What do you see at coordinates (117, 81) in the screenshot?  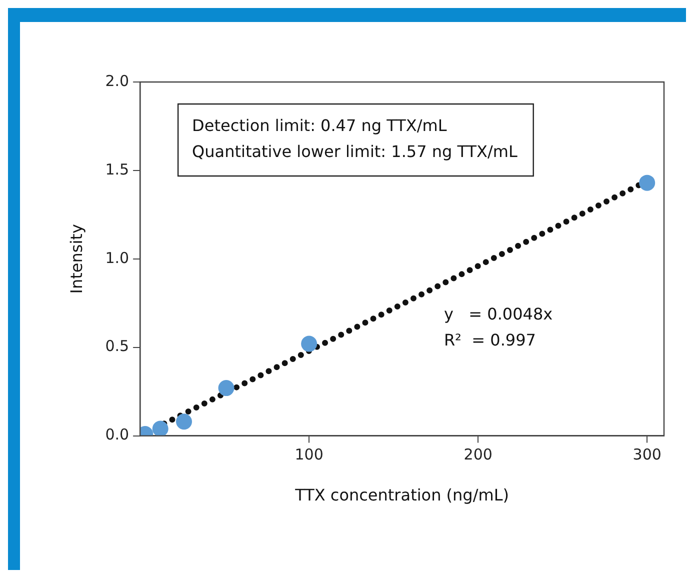 I see `y-tick-label: 2.0` at bounding box center [117, 81].